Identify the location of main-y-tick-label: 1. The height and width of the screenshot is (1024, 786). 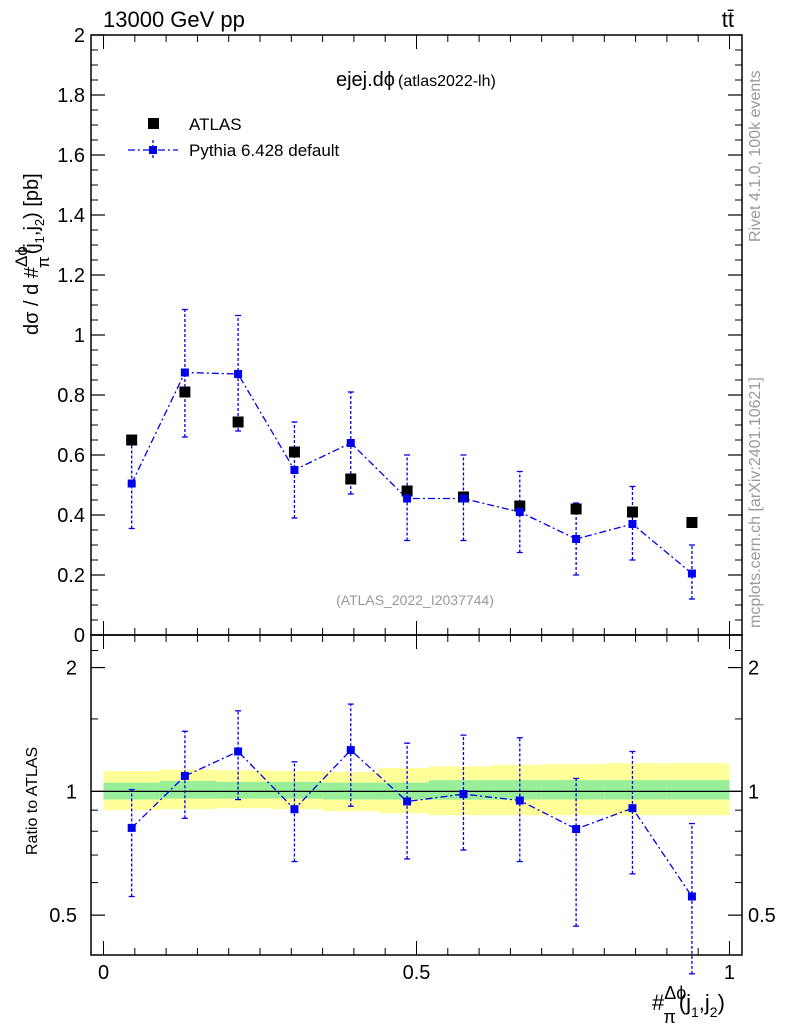
(79, 336).